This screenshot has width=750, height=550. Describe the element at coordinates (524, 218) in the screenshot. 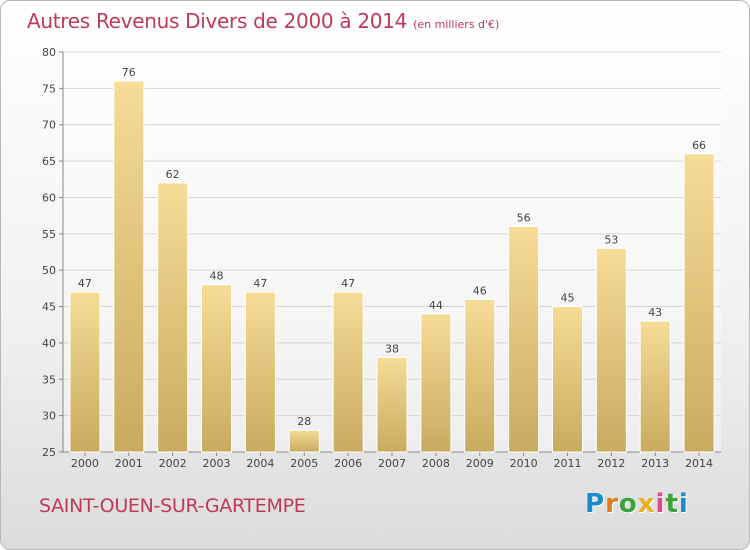

I see `bar-value-label: 56` at that location.